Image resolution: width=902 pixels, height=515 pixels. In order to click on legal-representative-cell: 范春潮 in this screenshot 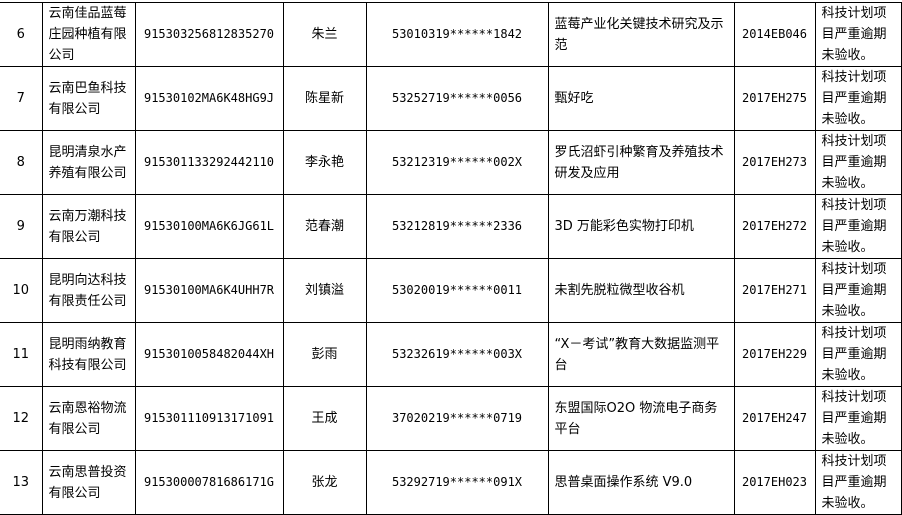, I will do `click(324, 226)`.